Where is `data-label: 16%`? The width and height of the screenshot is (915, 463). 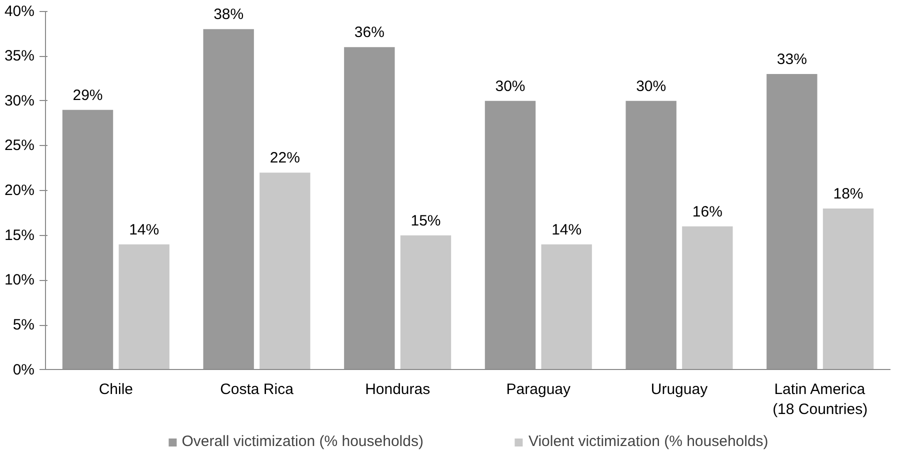 data-label: 16% is located at coordinates (707, 211).